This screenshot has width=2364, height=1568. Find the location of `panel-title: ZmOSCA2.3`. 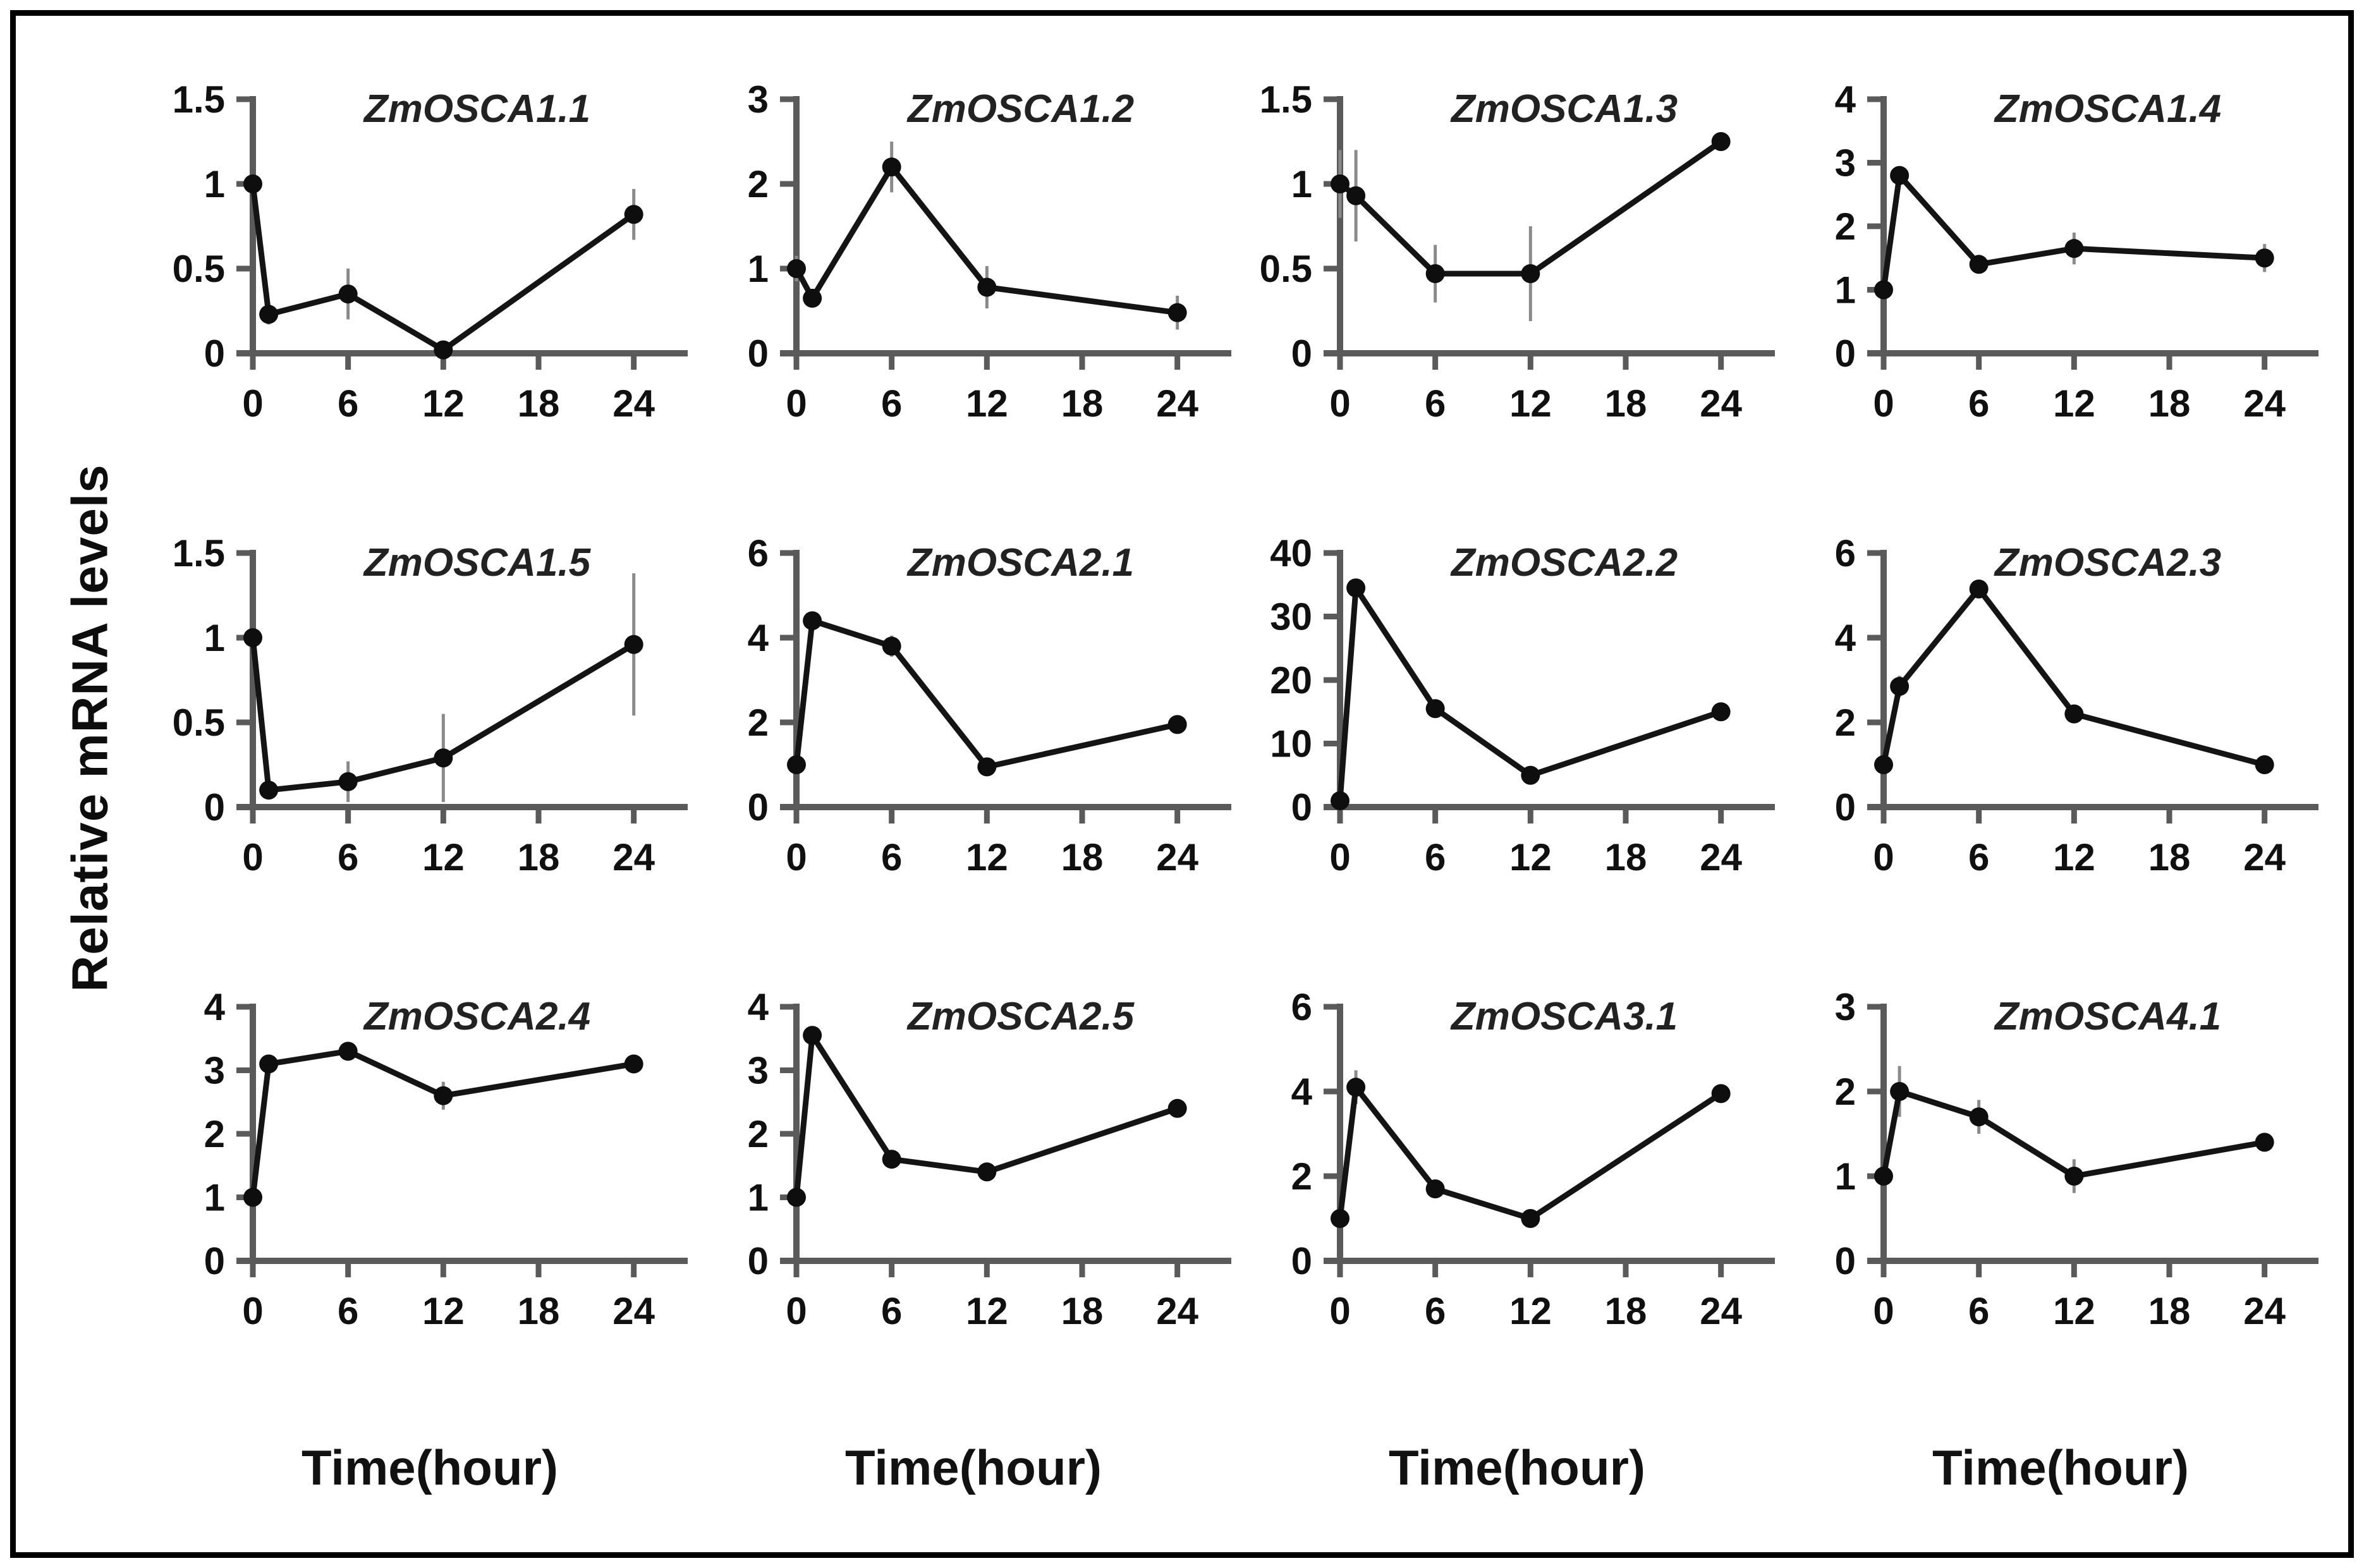

panel-title: ZmOSCA2.3 is located at coordinates (2107, 563).